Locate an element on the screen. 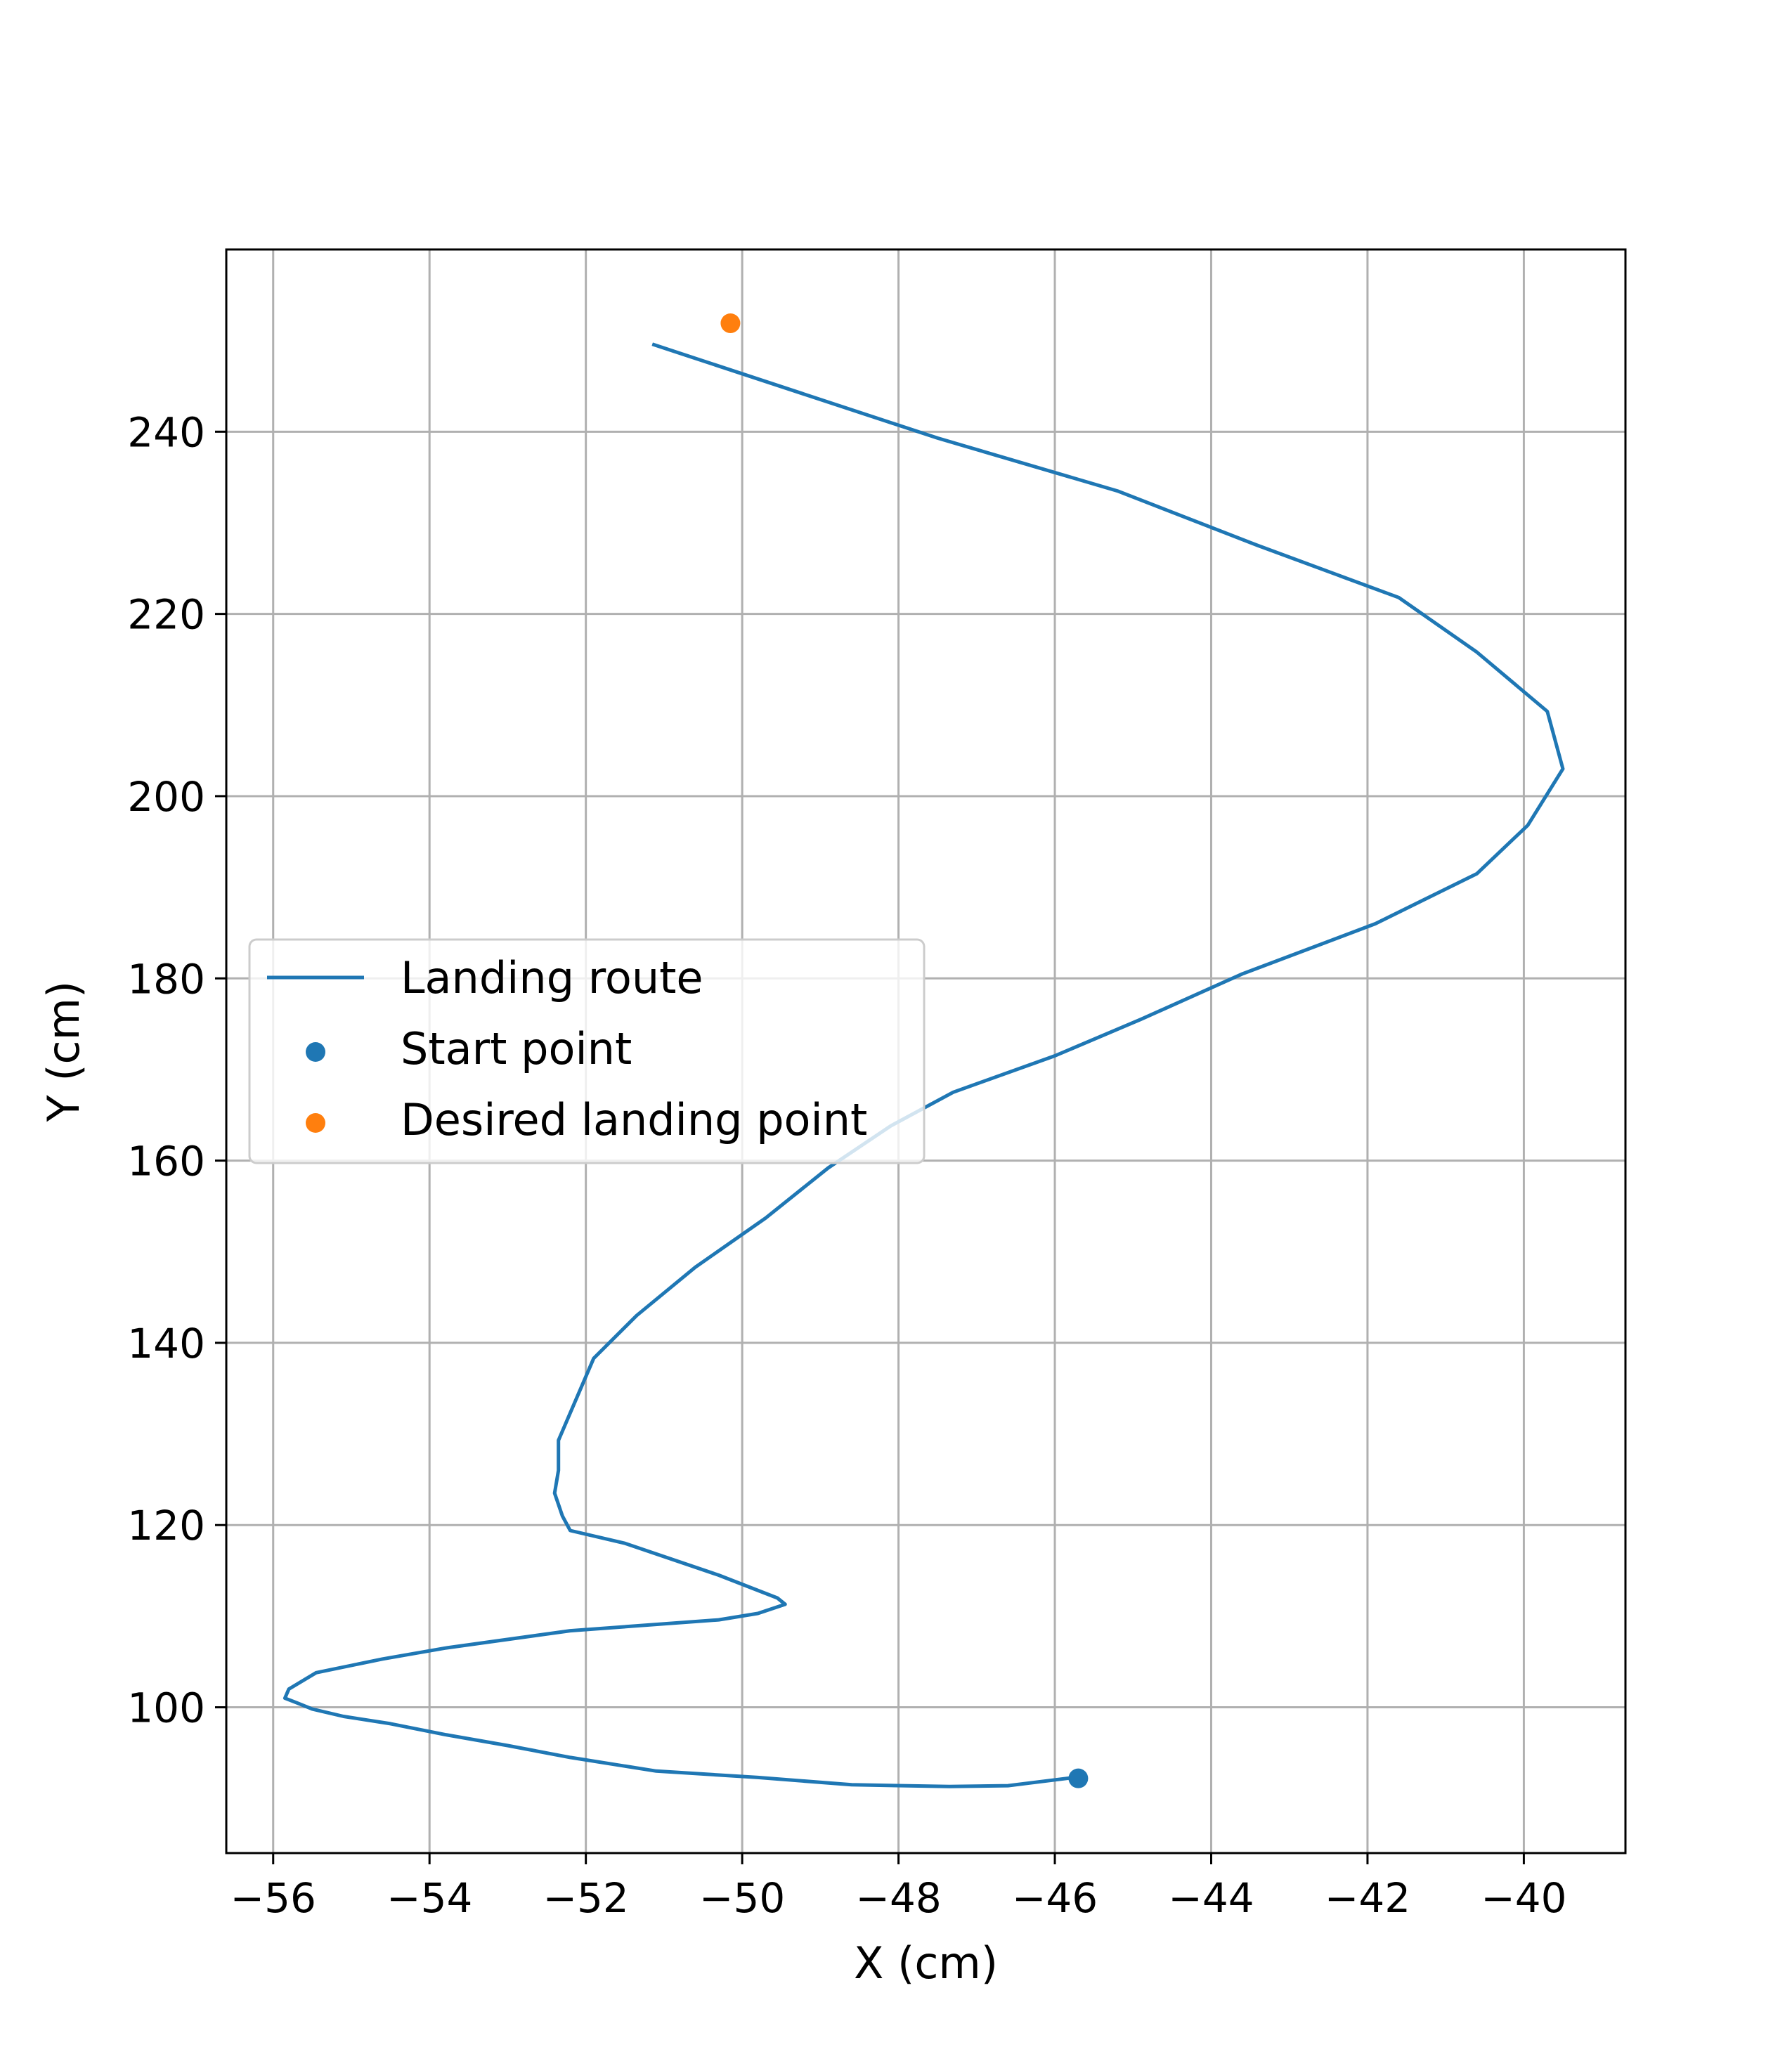 The width and height of the screenshot is (1792, 2066). x-tick-label: −48 is located at coordinates (898, 1898).